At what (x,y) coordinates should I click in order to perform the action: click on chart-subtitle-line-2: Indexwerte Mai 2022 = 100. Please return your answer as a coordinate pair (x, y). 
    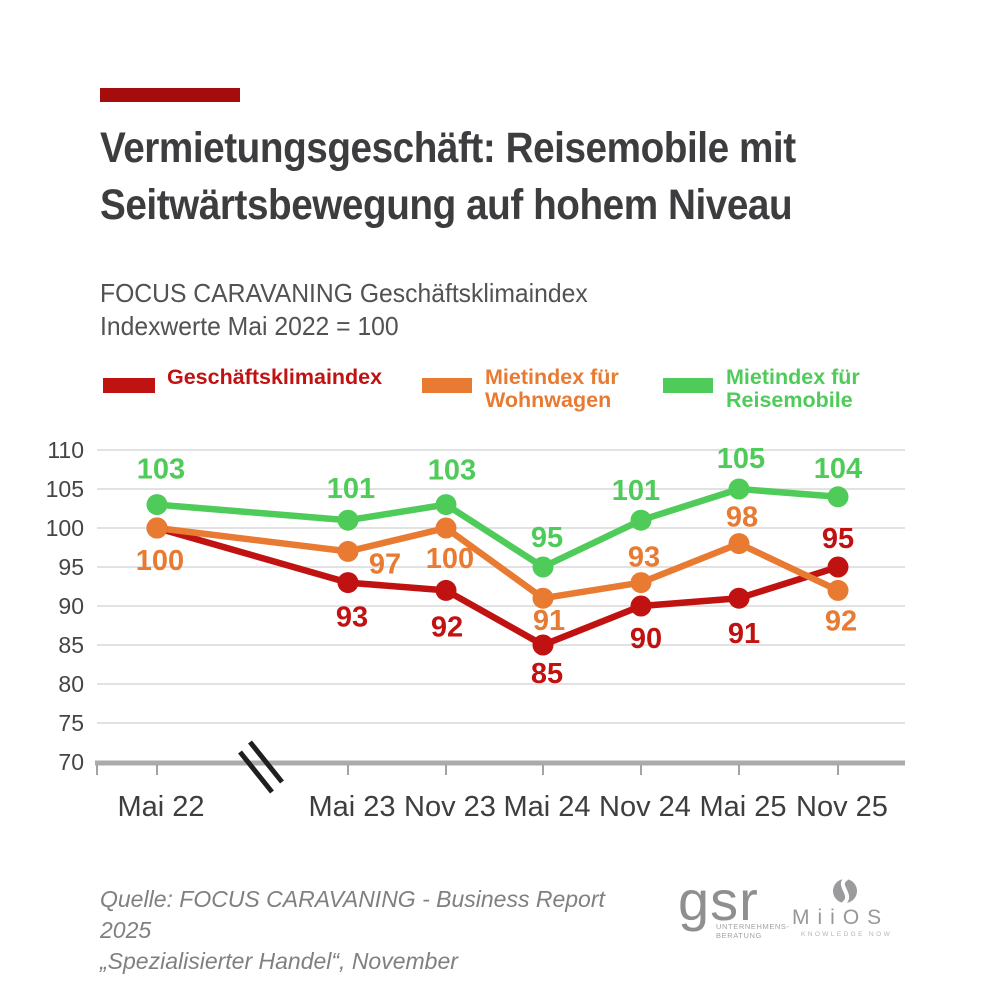
    Looking at the image, I should click on (249, 326).